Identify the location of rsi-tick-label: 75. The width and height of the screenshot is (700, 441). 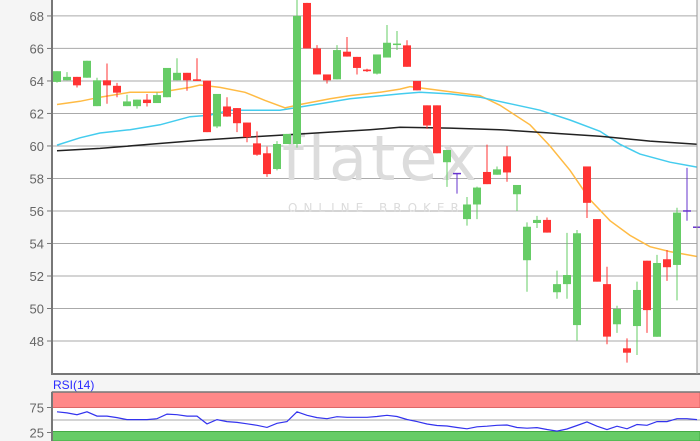
(37, 408).